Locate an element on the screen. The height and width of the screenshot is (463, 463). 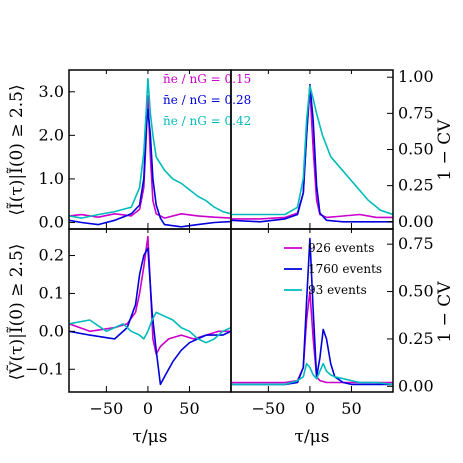
y-tick-label: 1.0 is located at coordinates (51, 178).